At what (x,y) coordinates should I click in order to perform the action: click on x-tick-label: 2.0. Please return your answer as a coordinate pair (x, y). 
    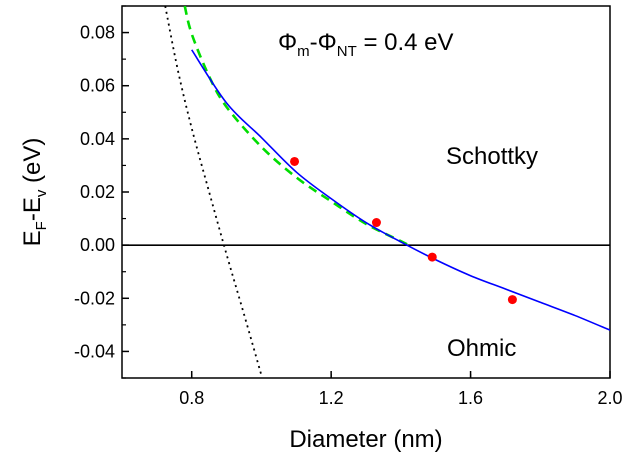
    Looking at the image, I should click on (609, 398).